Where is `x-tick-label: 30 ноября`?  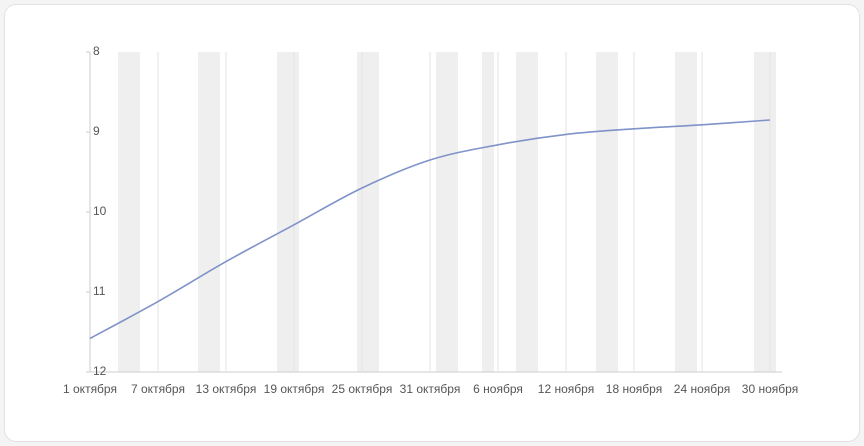 x-tick-label: 30 ноября is located at coordinates (770, 389).